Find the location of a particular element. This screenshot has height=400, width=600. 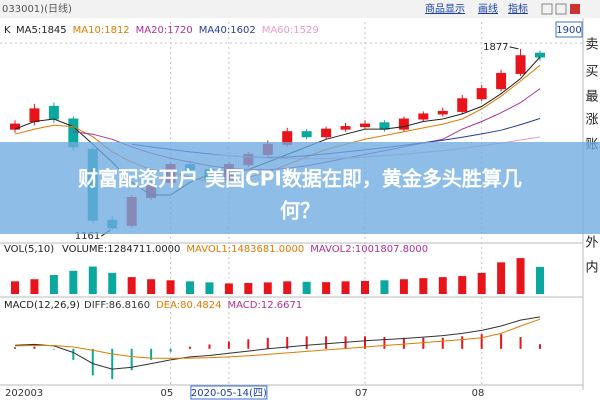

banner-text: 财富配资开户 美国CPI数据在即，黄金多头胜算几 is located at coordinates (300, 179).